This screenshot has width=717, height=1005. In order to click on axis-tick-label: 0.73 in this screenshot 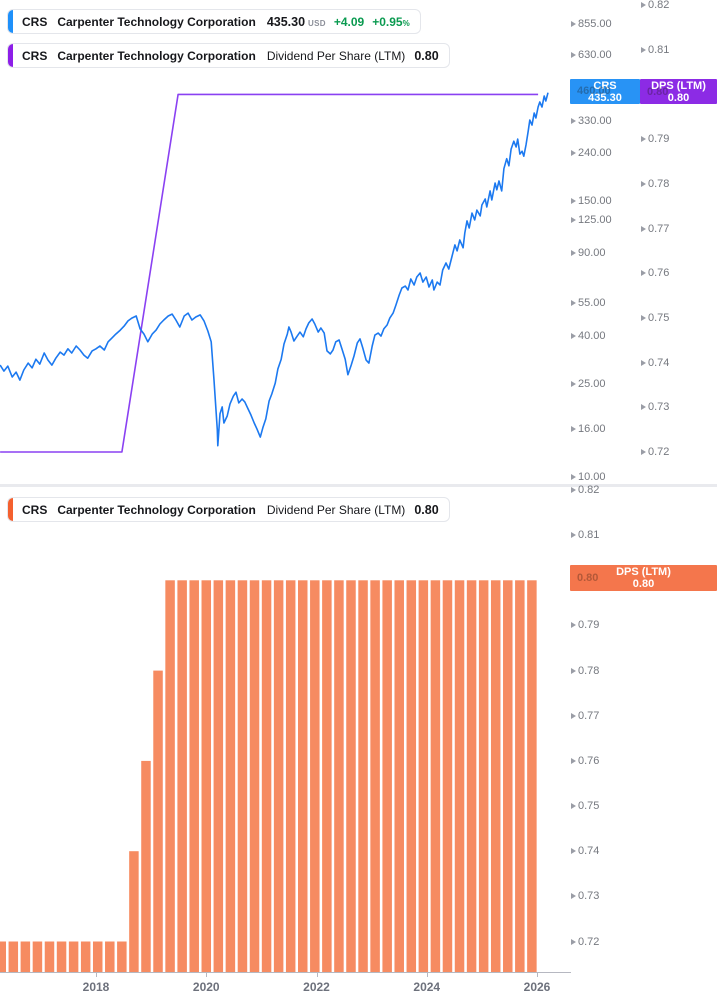, I will do `click(655, 407)`.